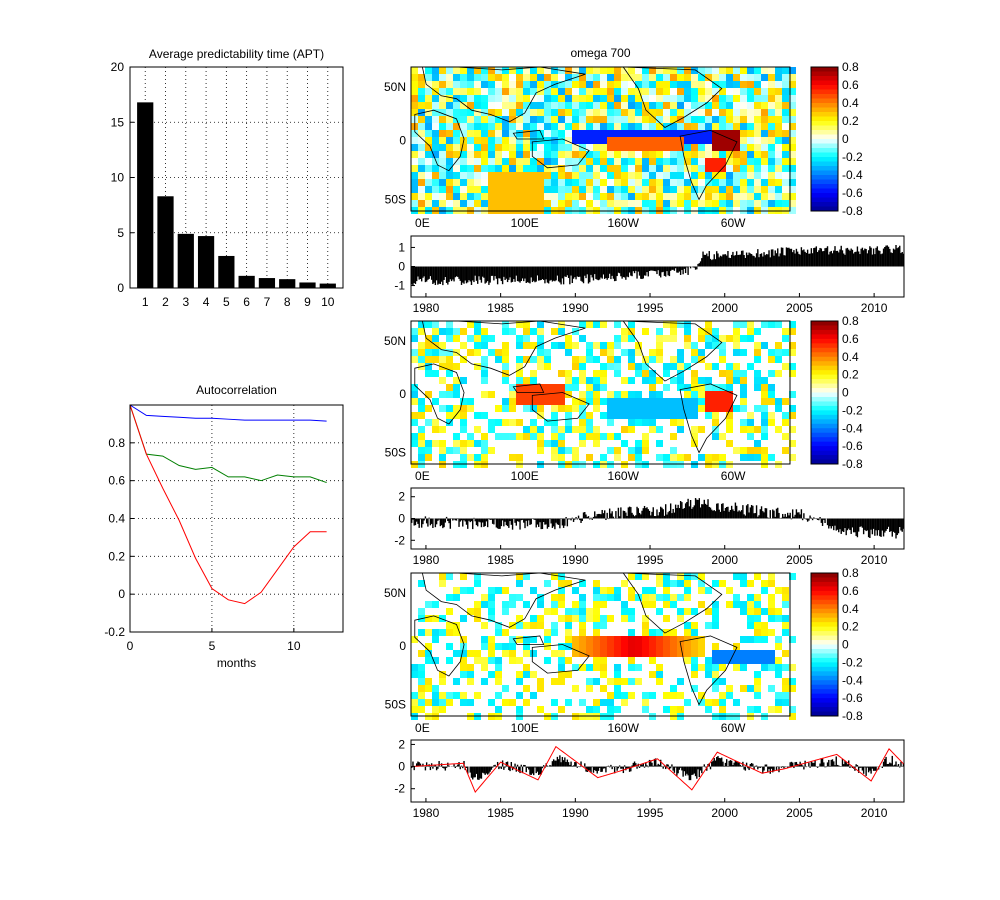 This screenshot has height=900, width=1000. What do you see at coordinates (307, 302) in the screenshot?
I see `apt-xtick-label: 9` at bounding box center [307, 302].